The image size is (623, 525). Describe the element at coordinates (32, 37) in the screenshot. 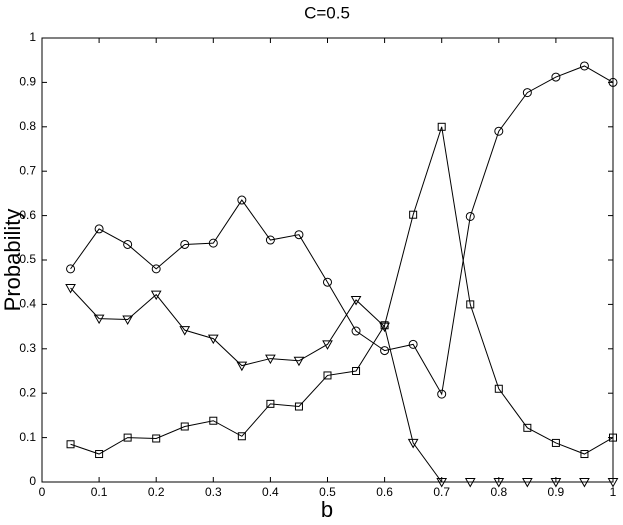

I see `y-tick-label: 1` at that location.